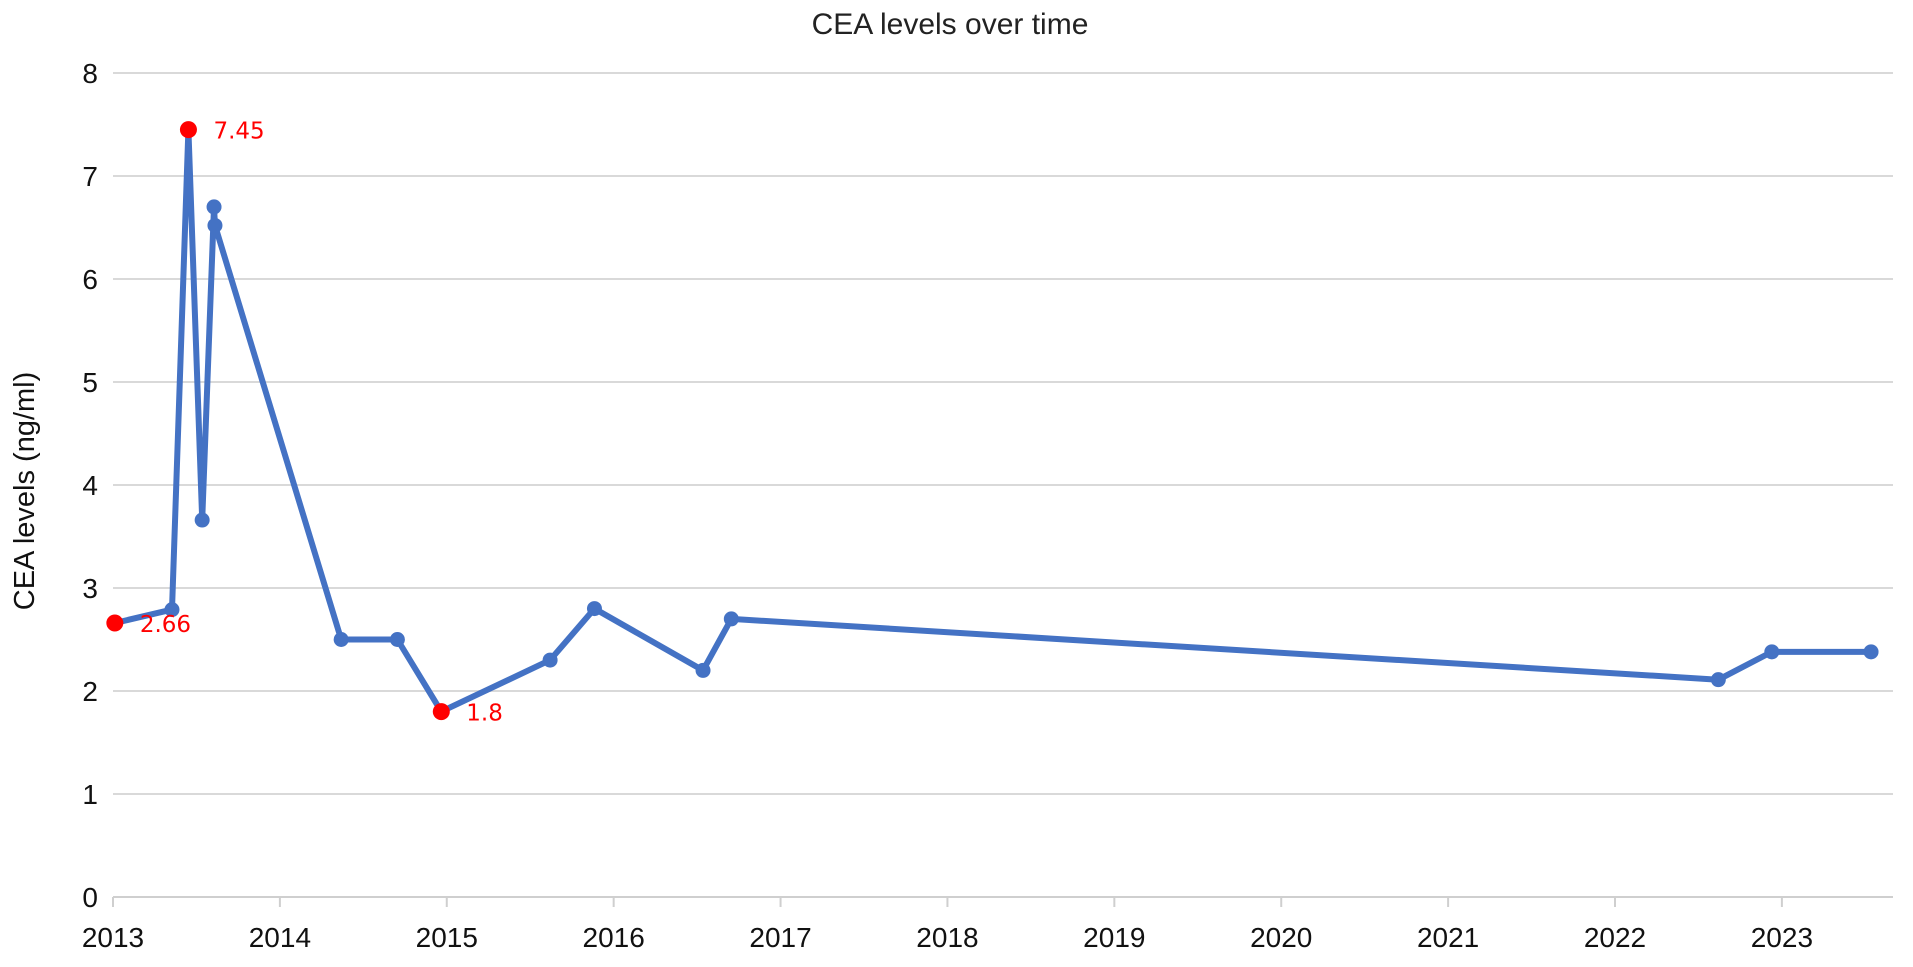 This screenshot has height=967, width=1913. Describe the element at coordinates (280, 937) in the screenshot. I see `x-tick-label: 2014` at that location.